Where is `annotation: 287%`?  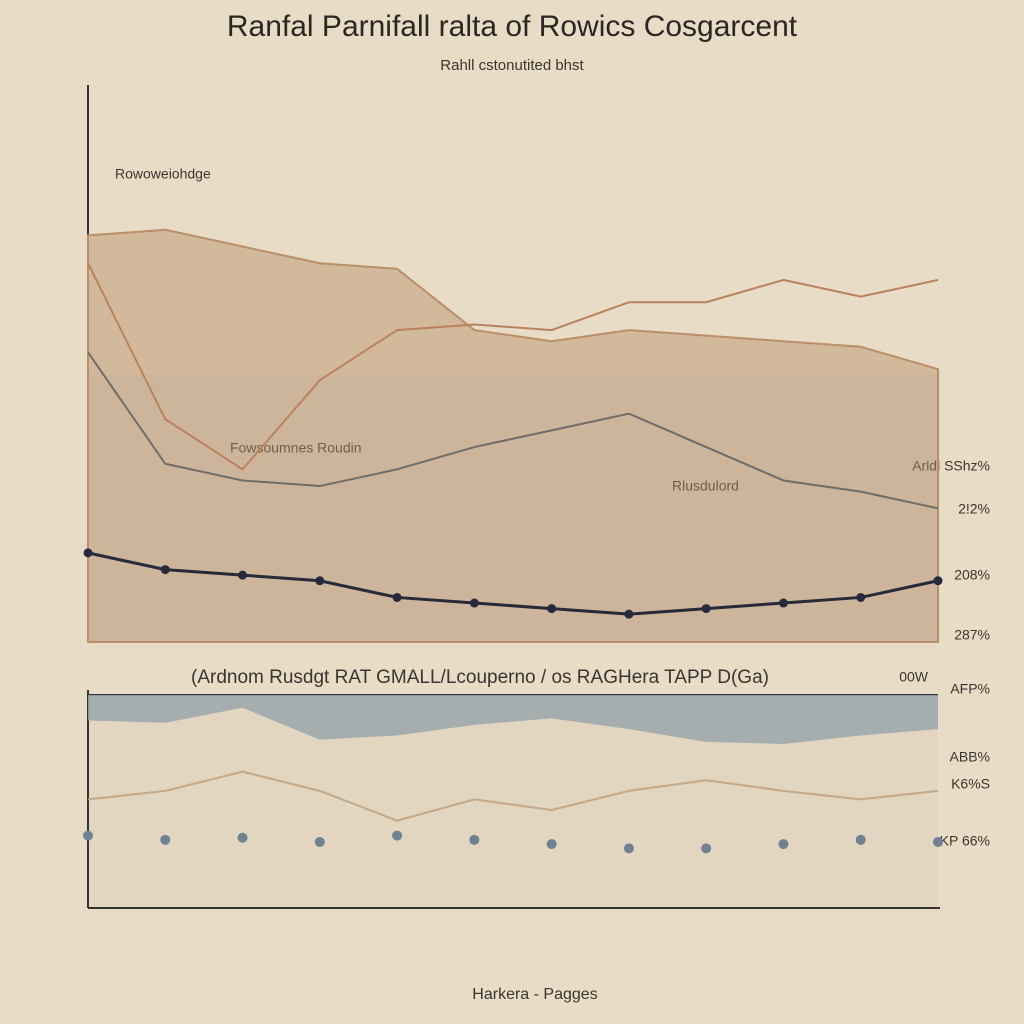
annotation: 287% is located at coordinates (972, 635).